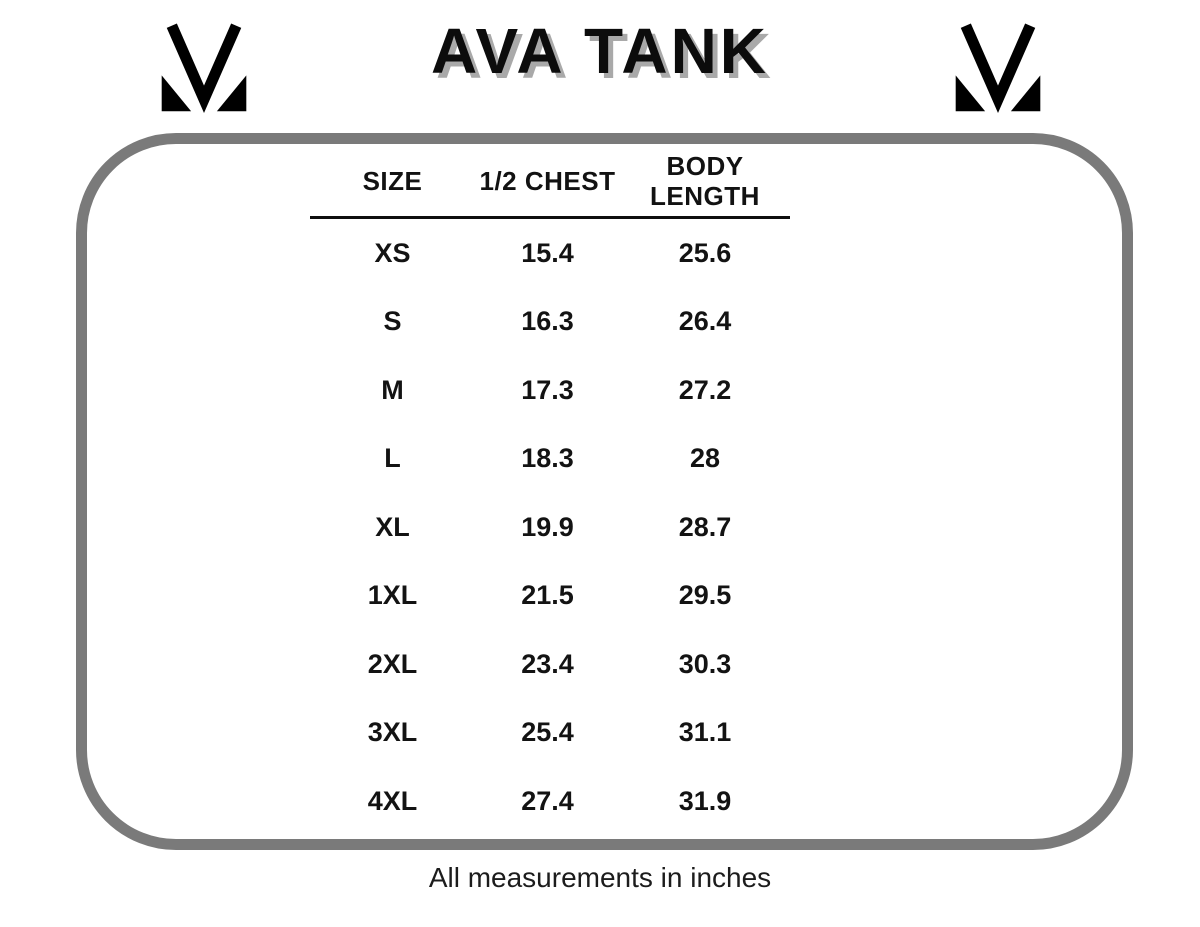 The image size is (1200, 927). What do you see at coordinates (705, 800) in the screenshot?
I see `body-length-cell: 31.9` at bounding box center [705, 800].